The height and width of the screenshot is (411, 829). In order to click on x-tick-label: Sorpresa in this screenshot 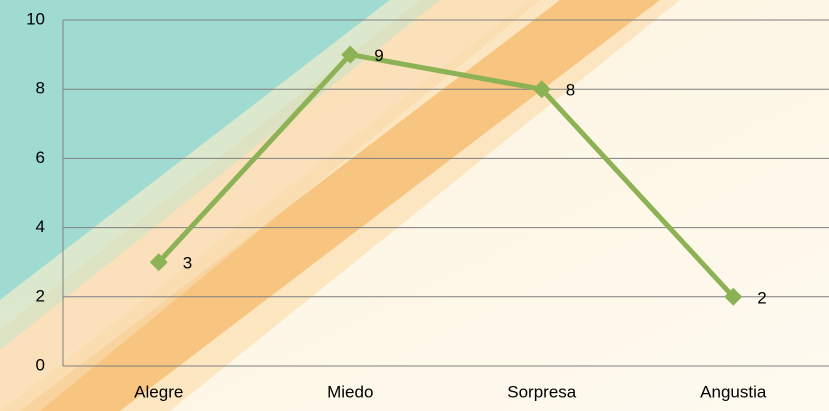, I will do `click(542, 391)`.